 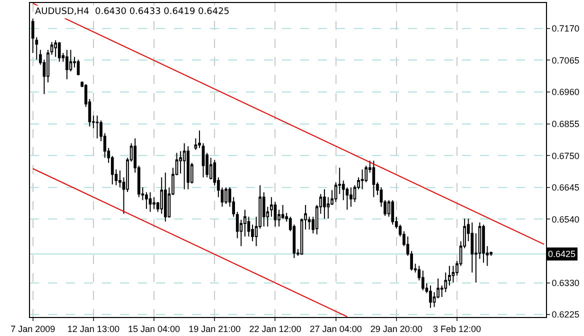 I want to click on x-tick-label: 29 Jan 20:00, so click(x=396, y=329).